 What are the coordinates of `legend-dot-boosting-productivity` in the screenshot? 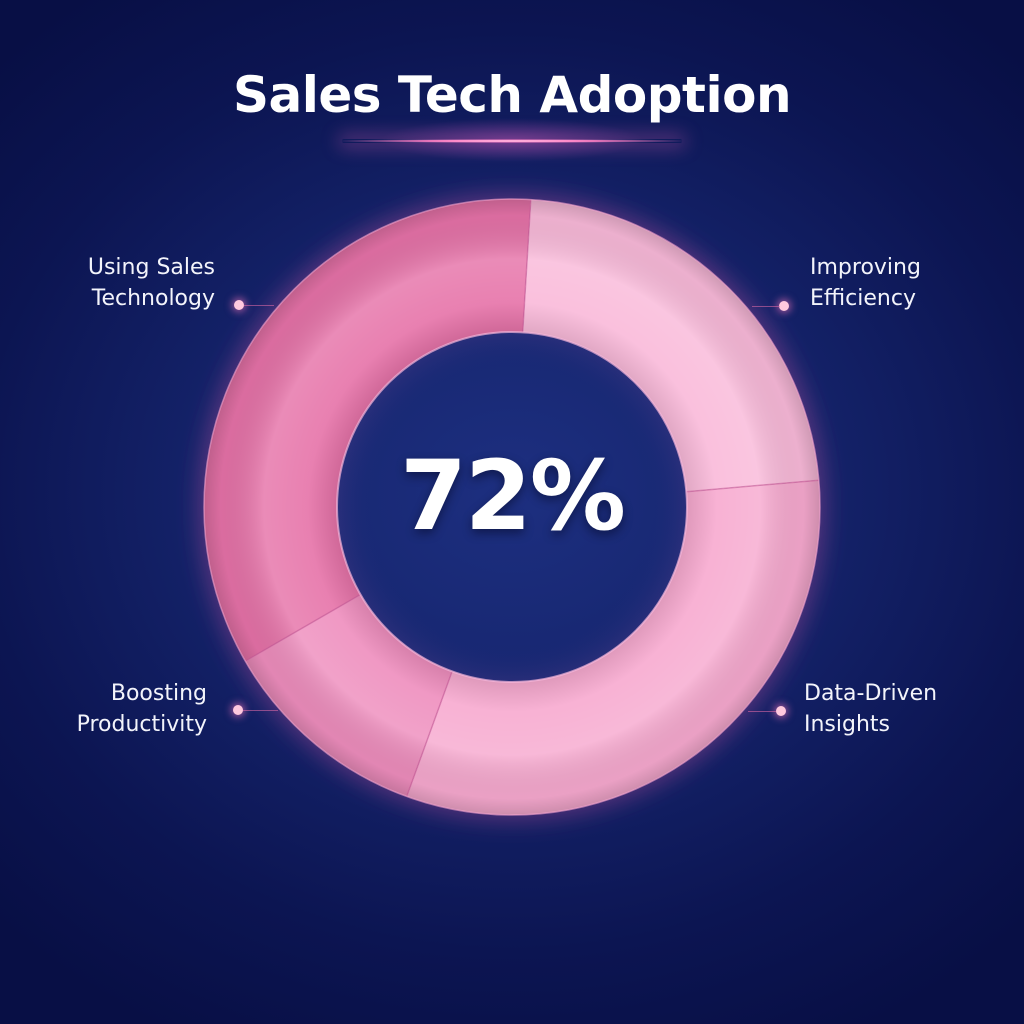 It's located at (238, 710).